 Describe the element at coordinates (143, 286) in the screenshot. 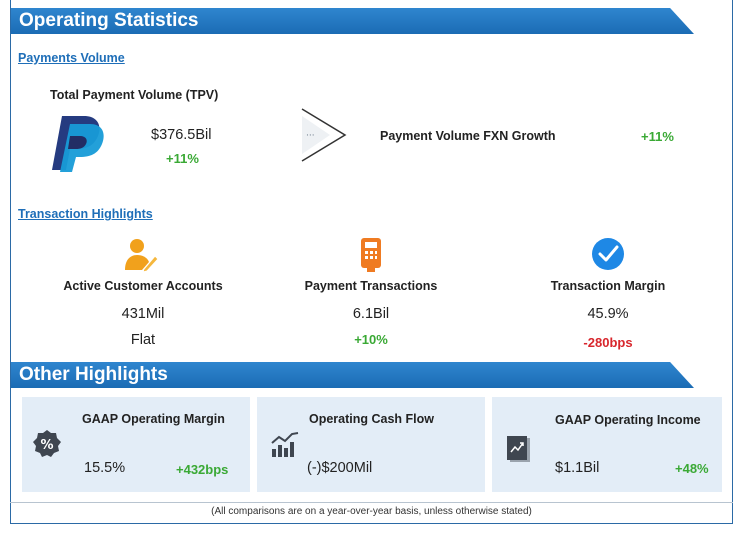

I see `active-accounts-label: Active Customer Accounts` at that location.